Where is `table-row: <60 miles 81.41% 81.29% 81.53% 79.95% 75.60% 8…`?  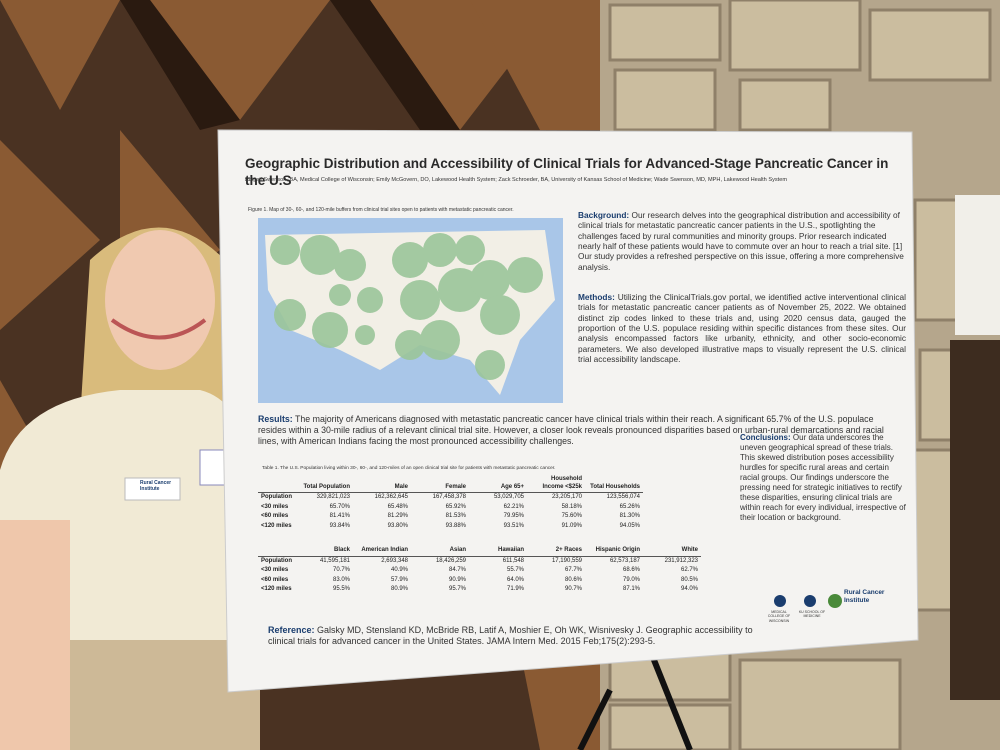
table-row: <60 miles 81.41% 81.29% 81.53% 79.95% 75.60% 8… is located at coordinates (450, 517).